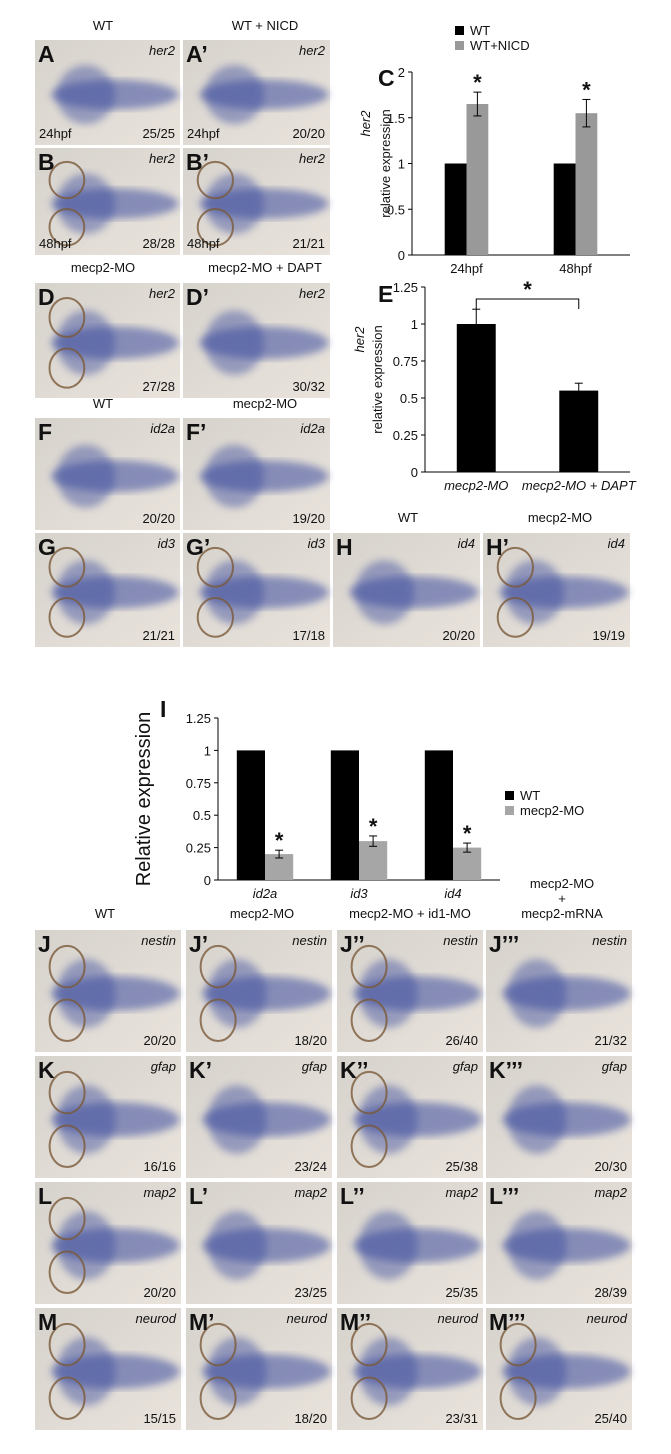 This screenshot has height=1454, width=671. I want to click on legend-label: mecp2-MO, so click(552, 810).